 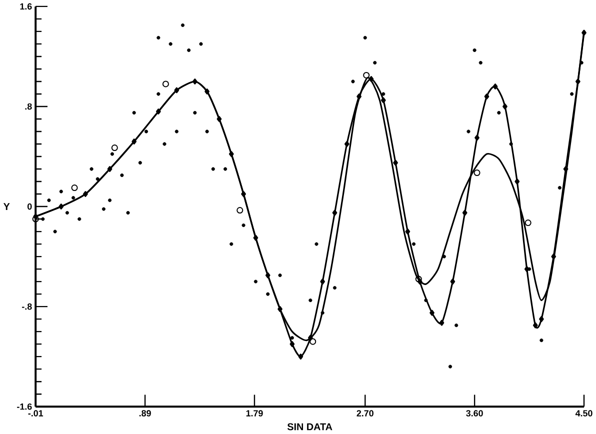 I want to click on x-tick-label: 1.79, so click(x=254, y=413).